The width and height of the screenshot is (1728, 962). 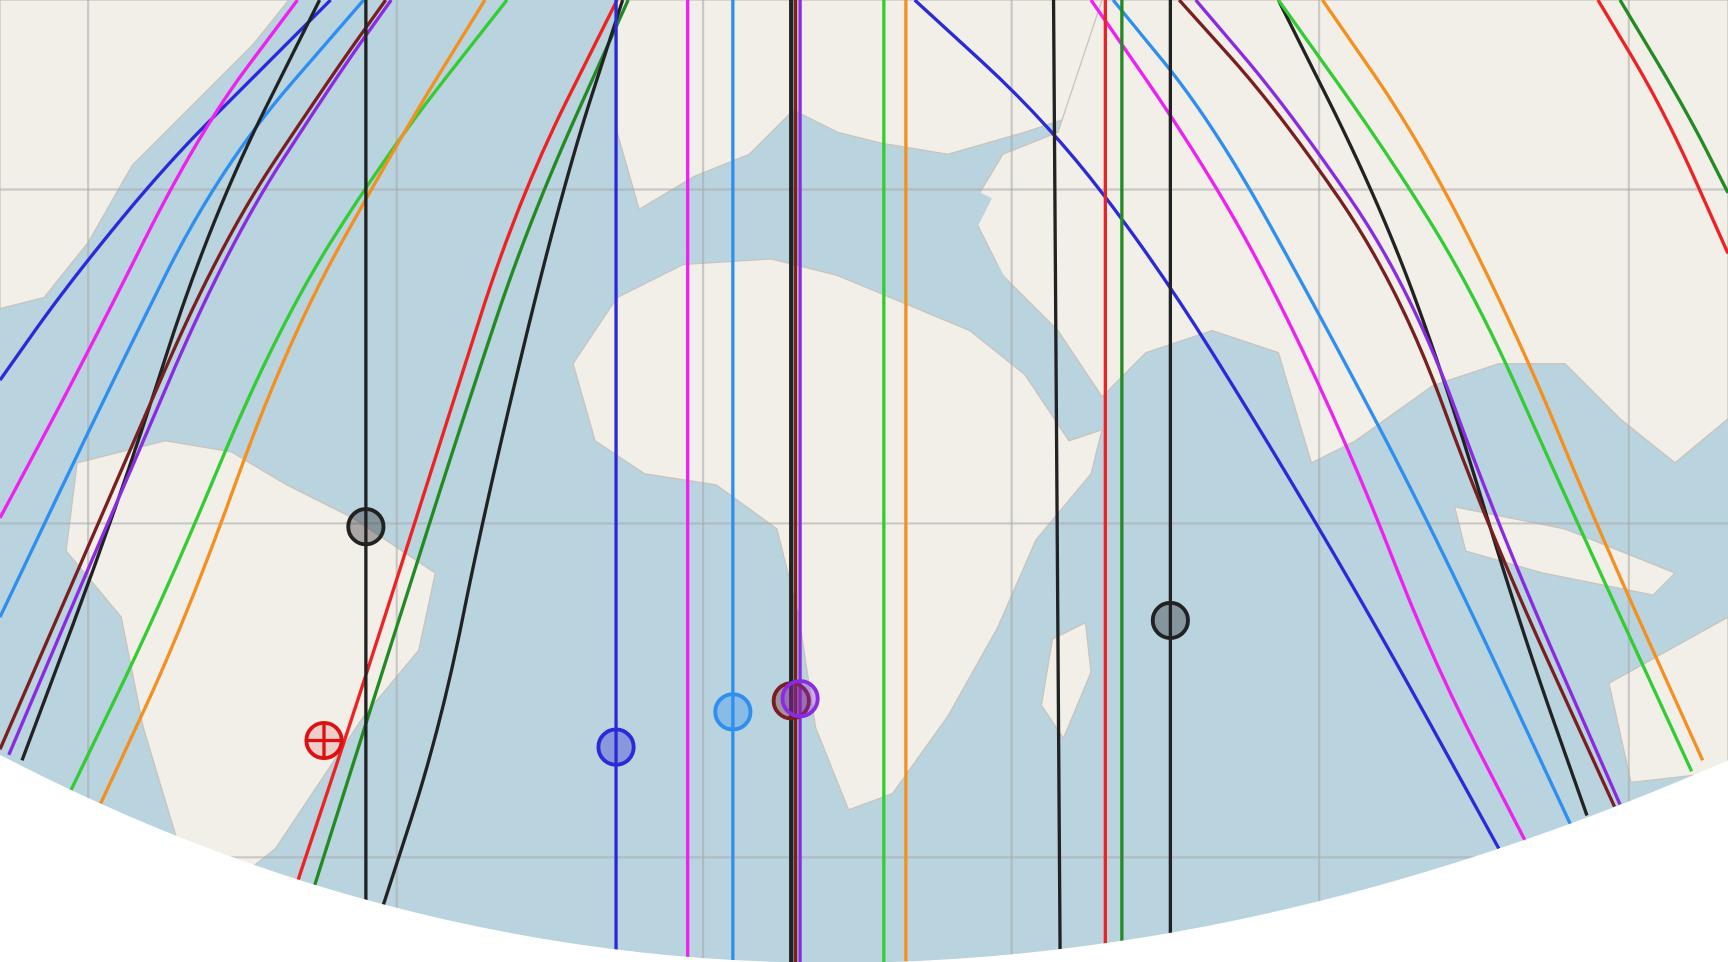 What do you see at coordinates (747, 637) in the screenshot?
I see `markers` at bounding box center [747, 637].